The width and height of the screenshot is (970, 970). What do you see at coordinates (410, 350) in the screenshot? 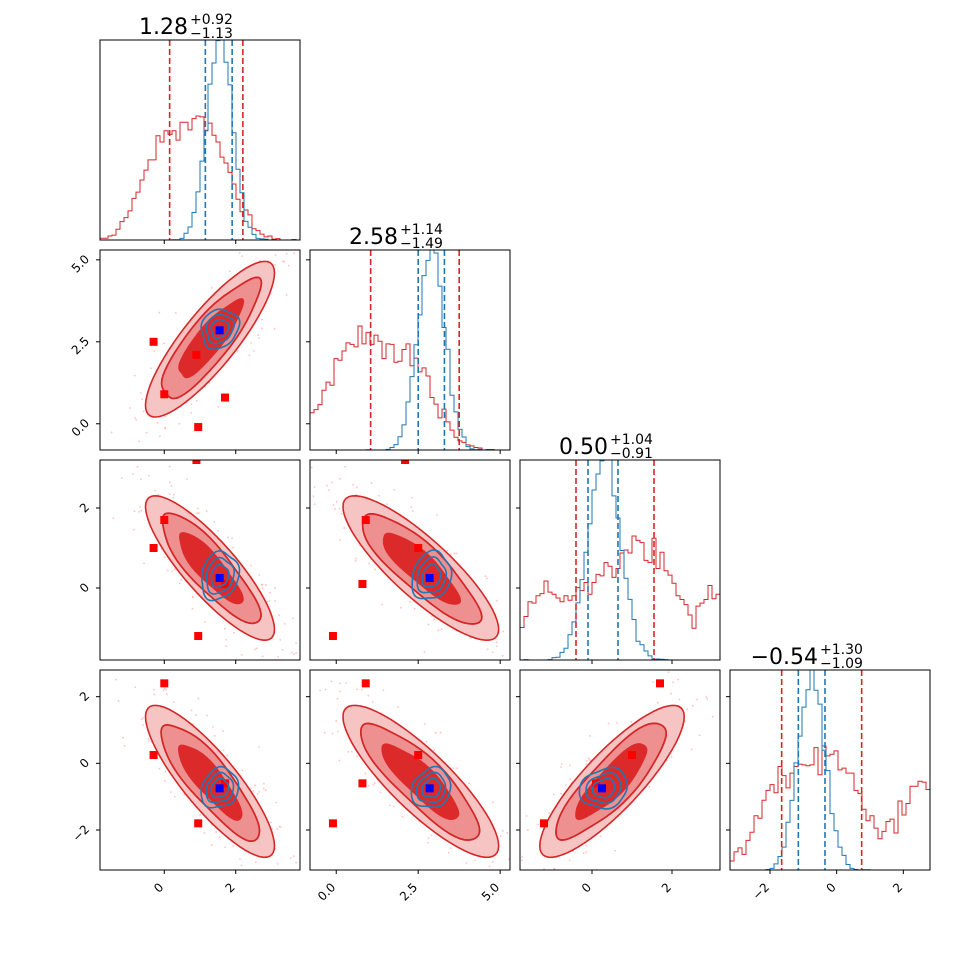
I see `panel-frame` at bounding box center [410, 350].